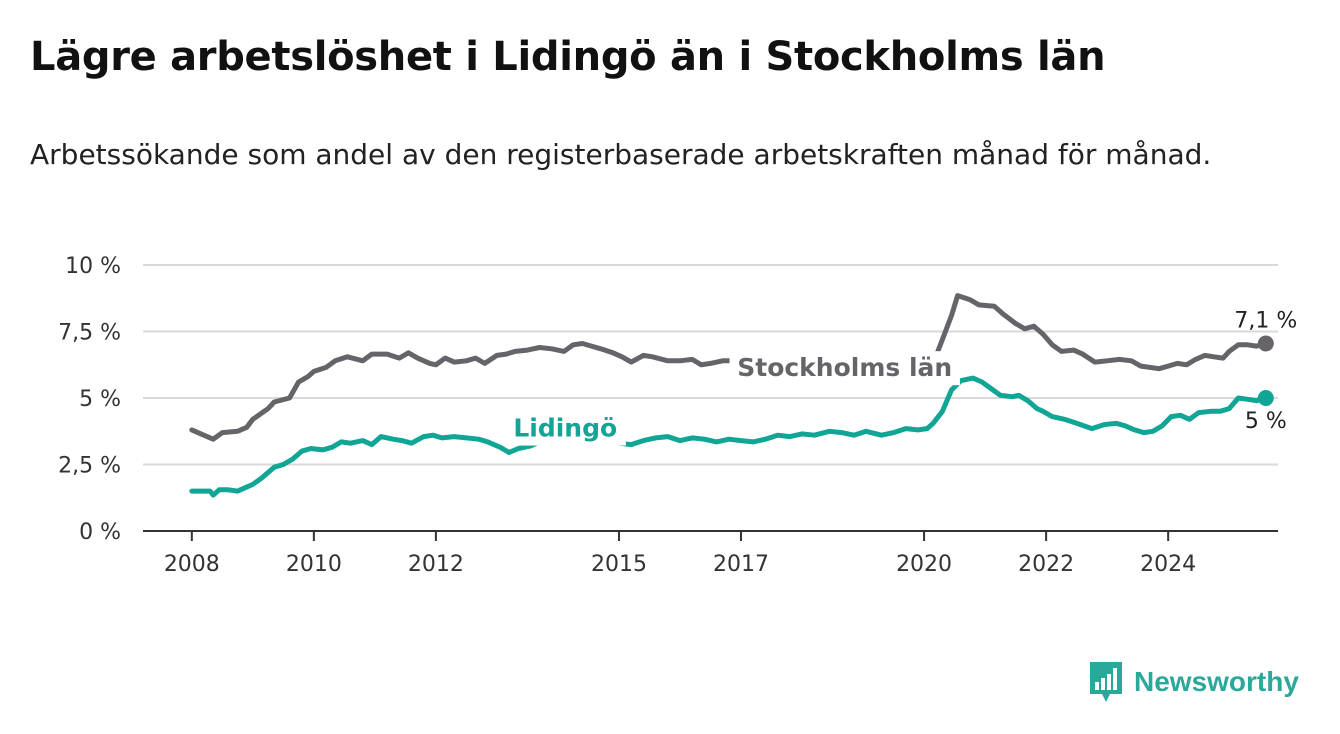 The width and height of the screenshot is (1340, 734). Describe the element at coordinates (1265, 320) in the screenshot. I see `end-value-label: 7,1 %` at that location.